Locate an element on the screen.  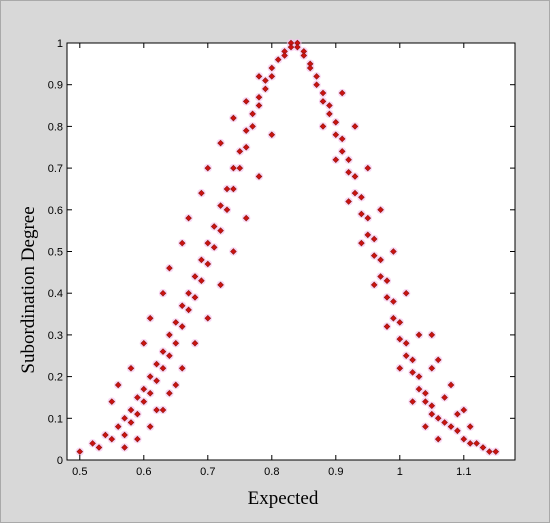
y-tick-label: 0.1 is located at coordinates (55, 419).